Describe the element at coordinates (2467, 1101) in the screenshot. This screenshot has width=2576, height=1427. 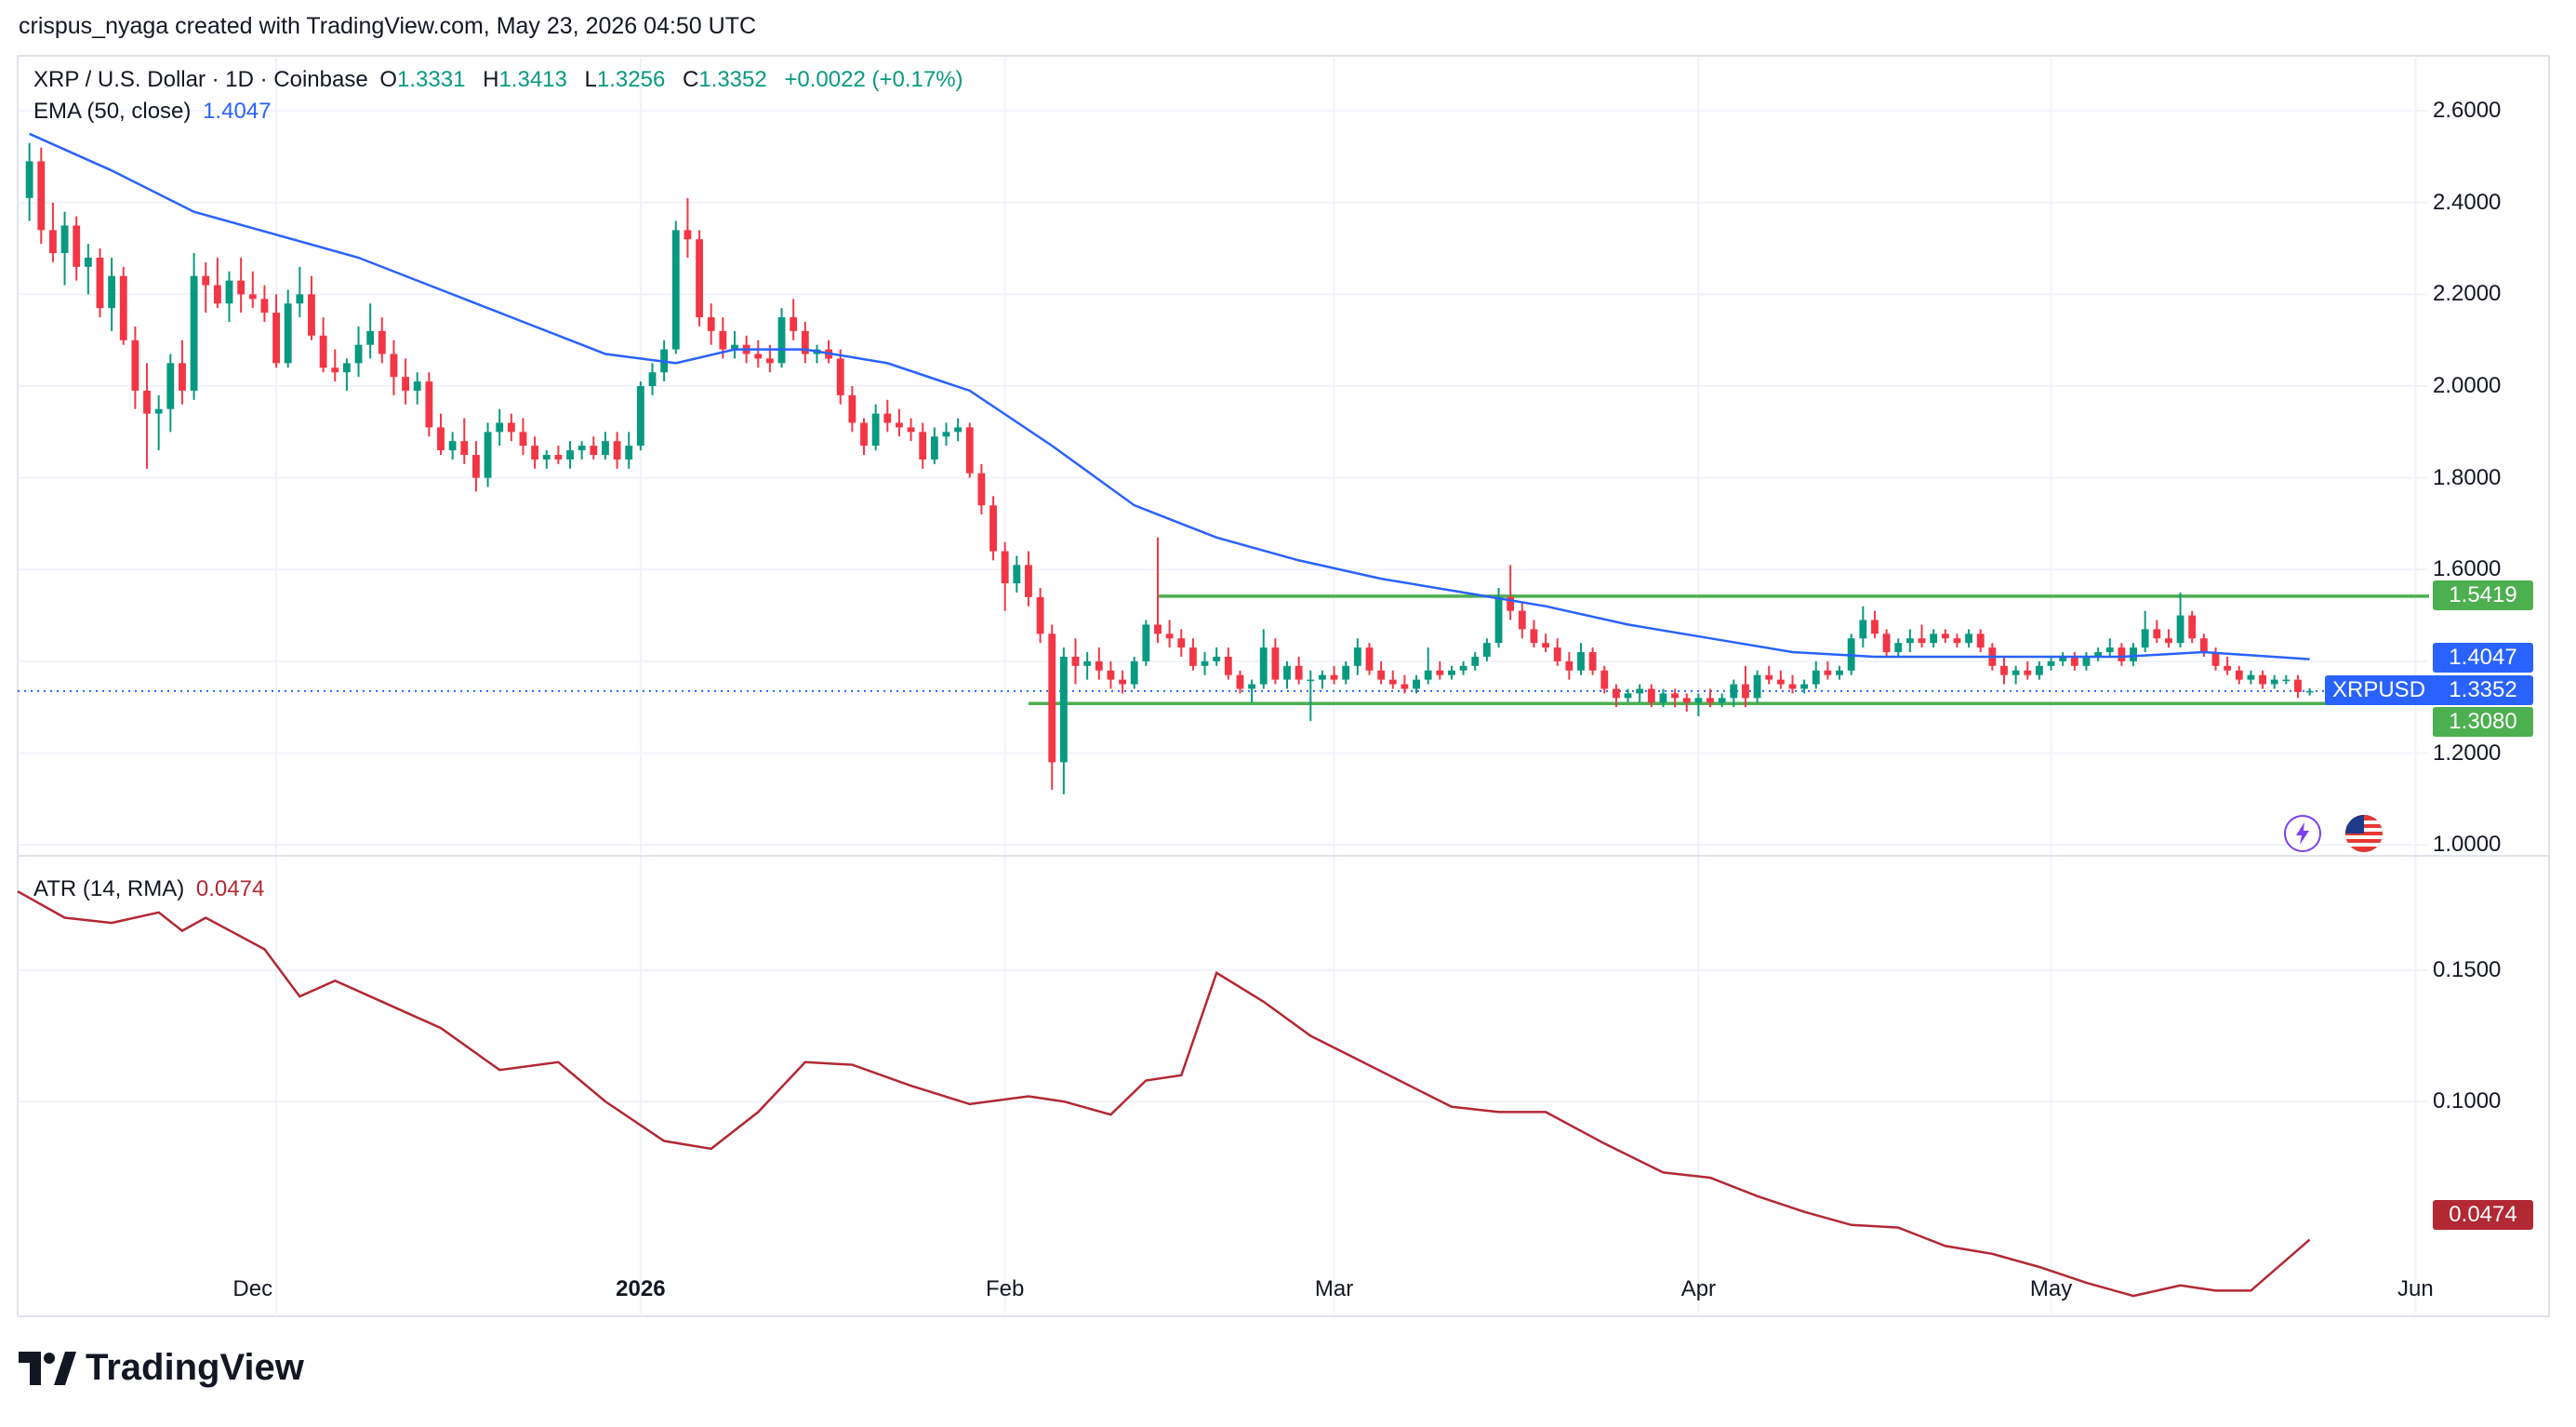
I see `atr-tick-label: 0.1000` at that location.